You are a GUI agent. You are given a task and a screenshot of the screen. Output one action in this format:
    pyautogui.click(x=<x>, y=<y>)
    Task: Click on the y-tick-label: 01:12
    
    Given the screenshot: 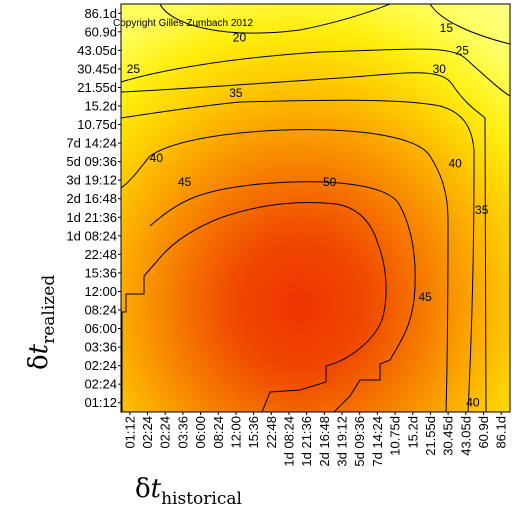 What is the action you would take?
    pyautogui.click(x=100, y=402)
    